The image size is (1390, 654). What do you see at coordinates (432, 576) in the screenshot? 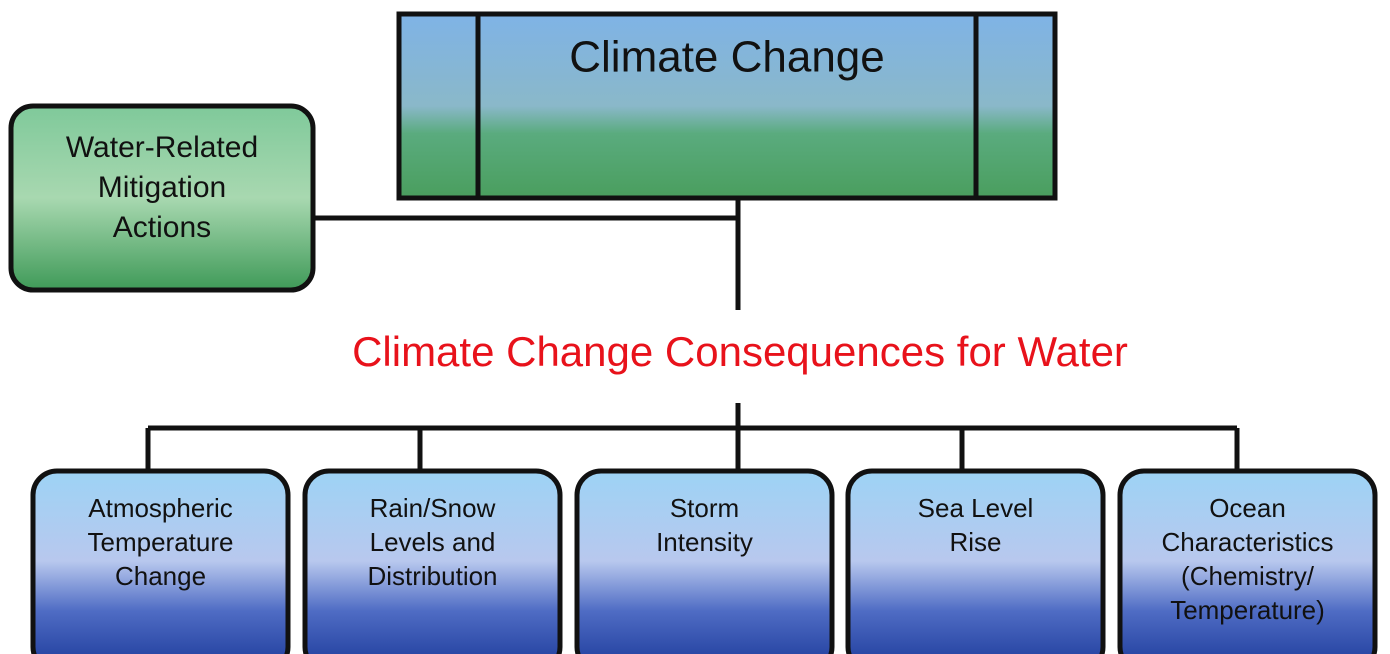
I see `box-label: Distribution` at bounding box center [432, 576].